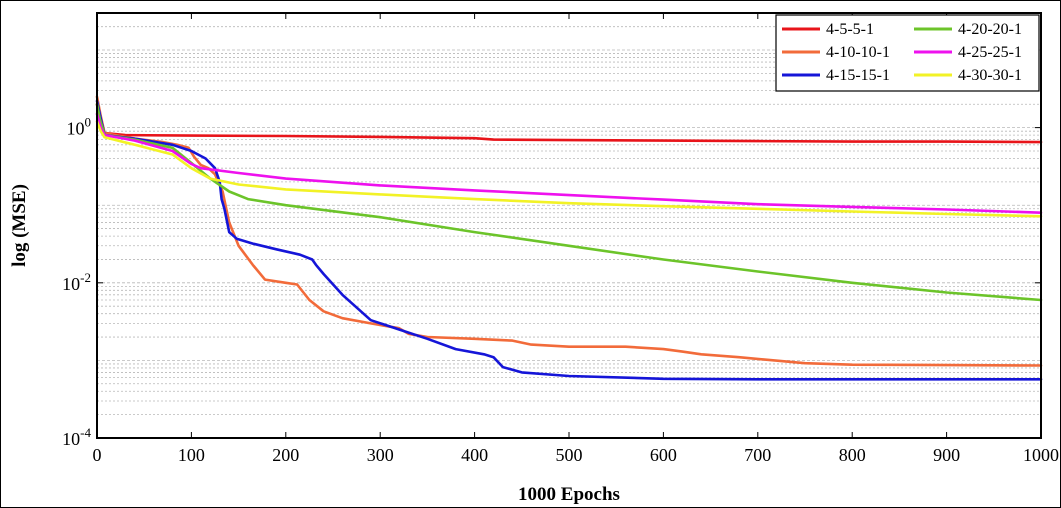 This screenshot has width=1061, height=508. I want to click on legend-label: 4-30-30-1, so click(990, 75).